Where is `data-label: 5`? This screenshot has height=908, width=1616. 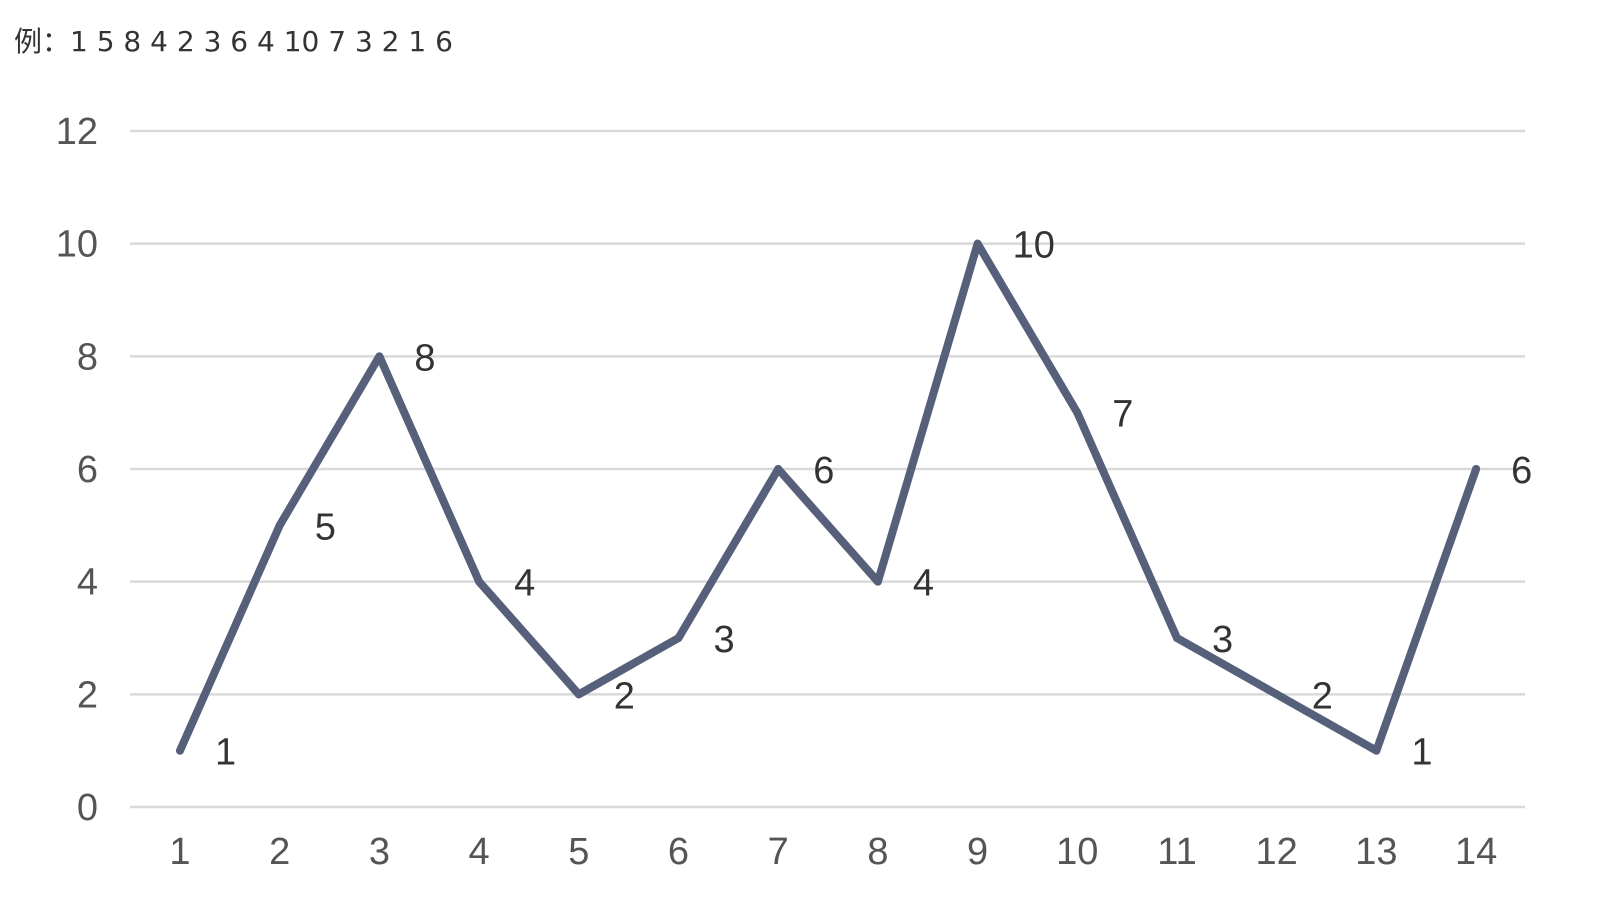
data-label: 5 is located at coordinates (325, 527).